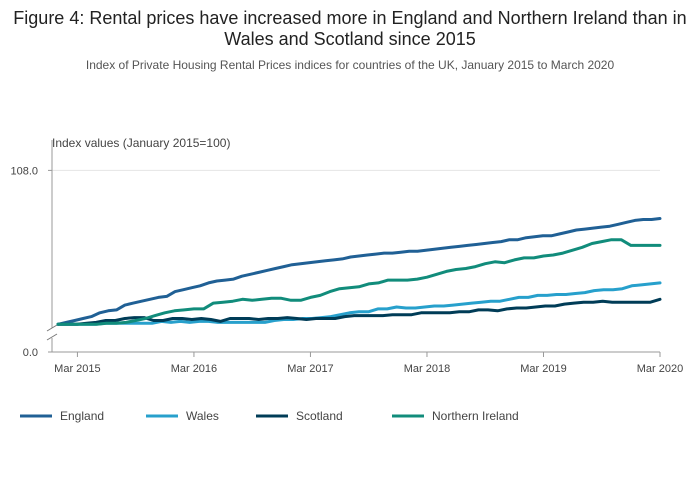  I want to click on legend-item-scotland: Scotland, so click(299, 416).